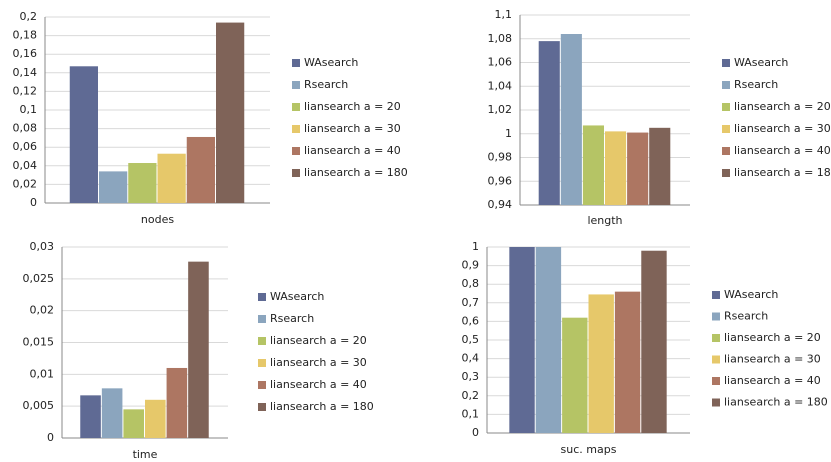 This screenshot has height=462, width=831. What do you see at coordinates (471, 283) in the screenshot?
I see `y-tick-label: 0,8` at bounding box center [471, 283].